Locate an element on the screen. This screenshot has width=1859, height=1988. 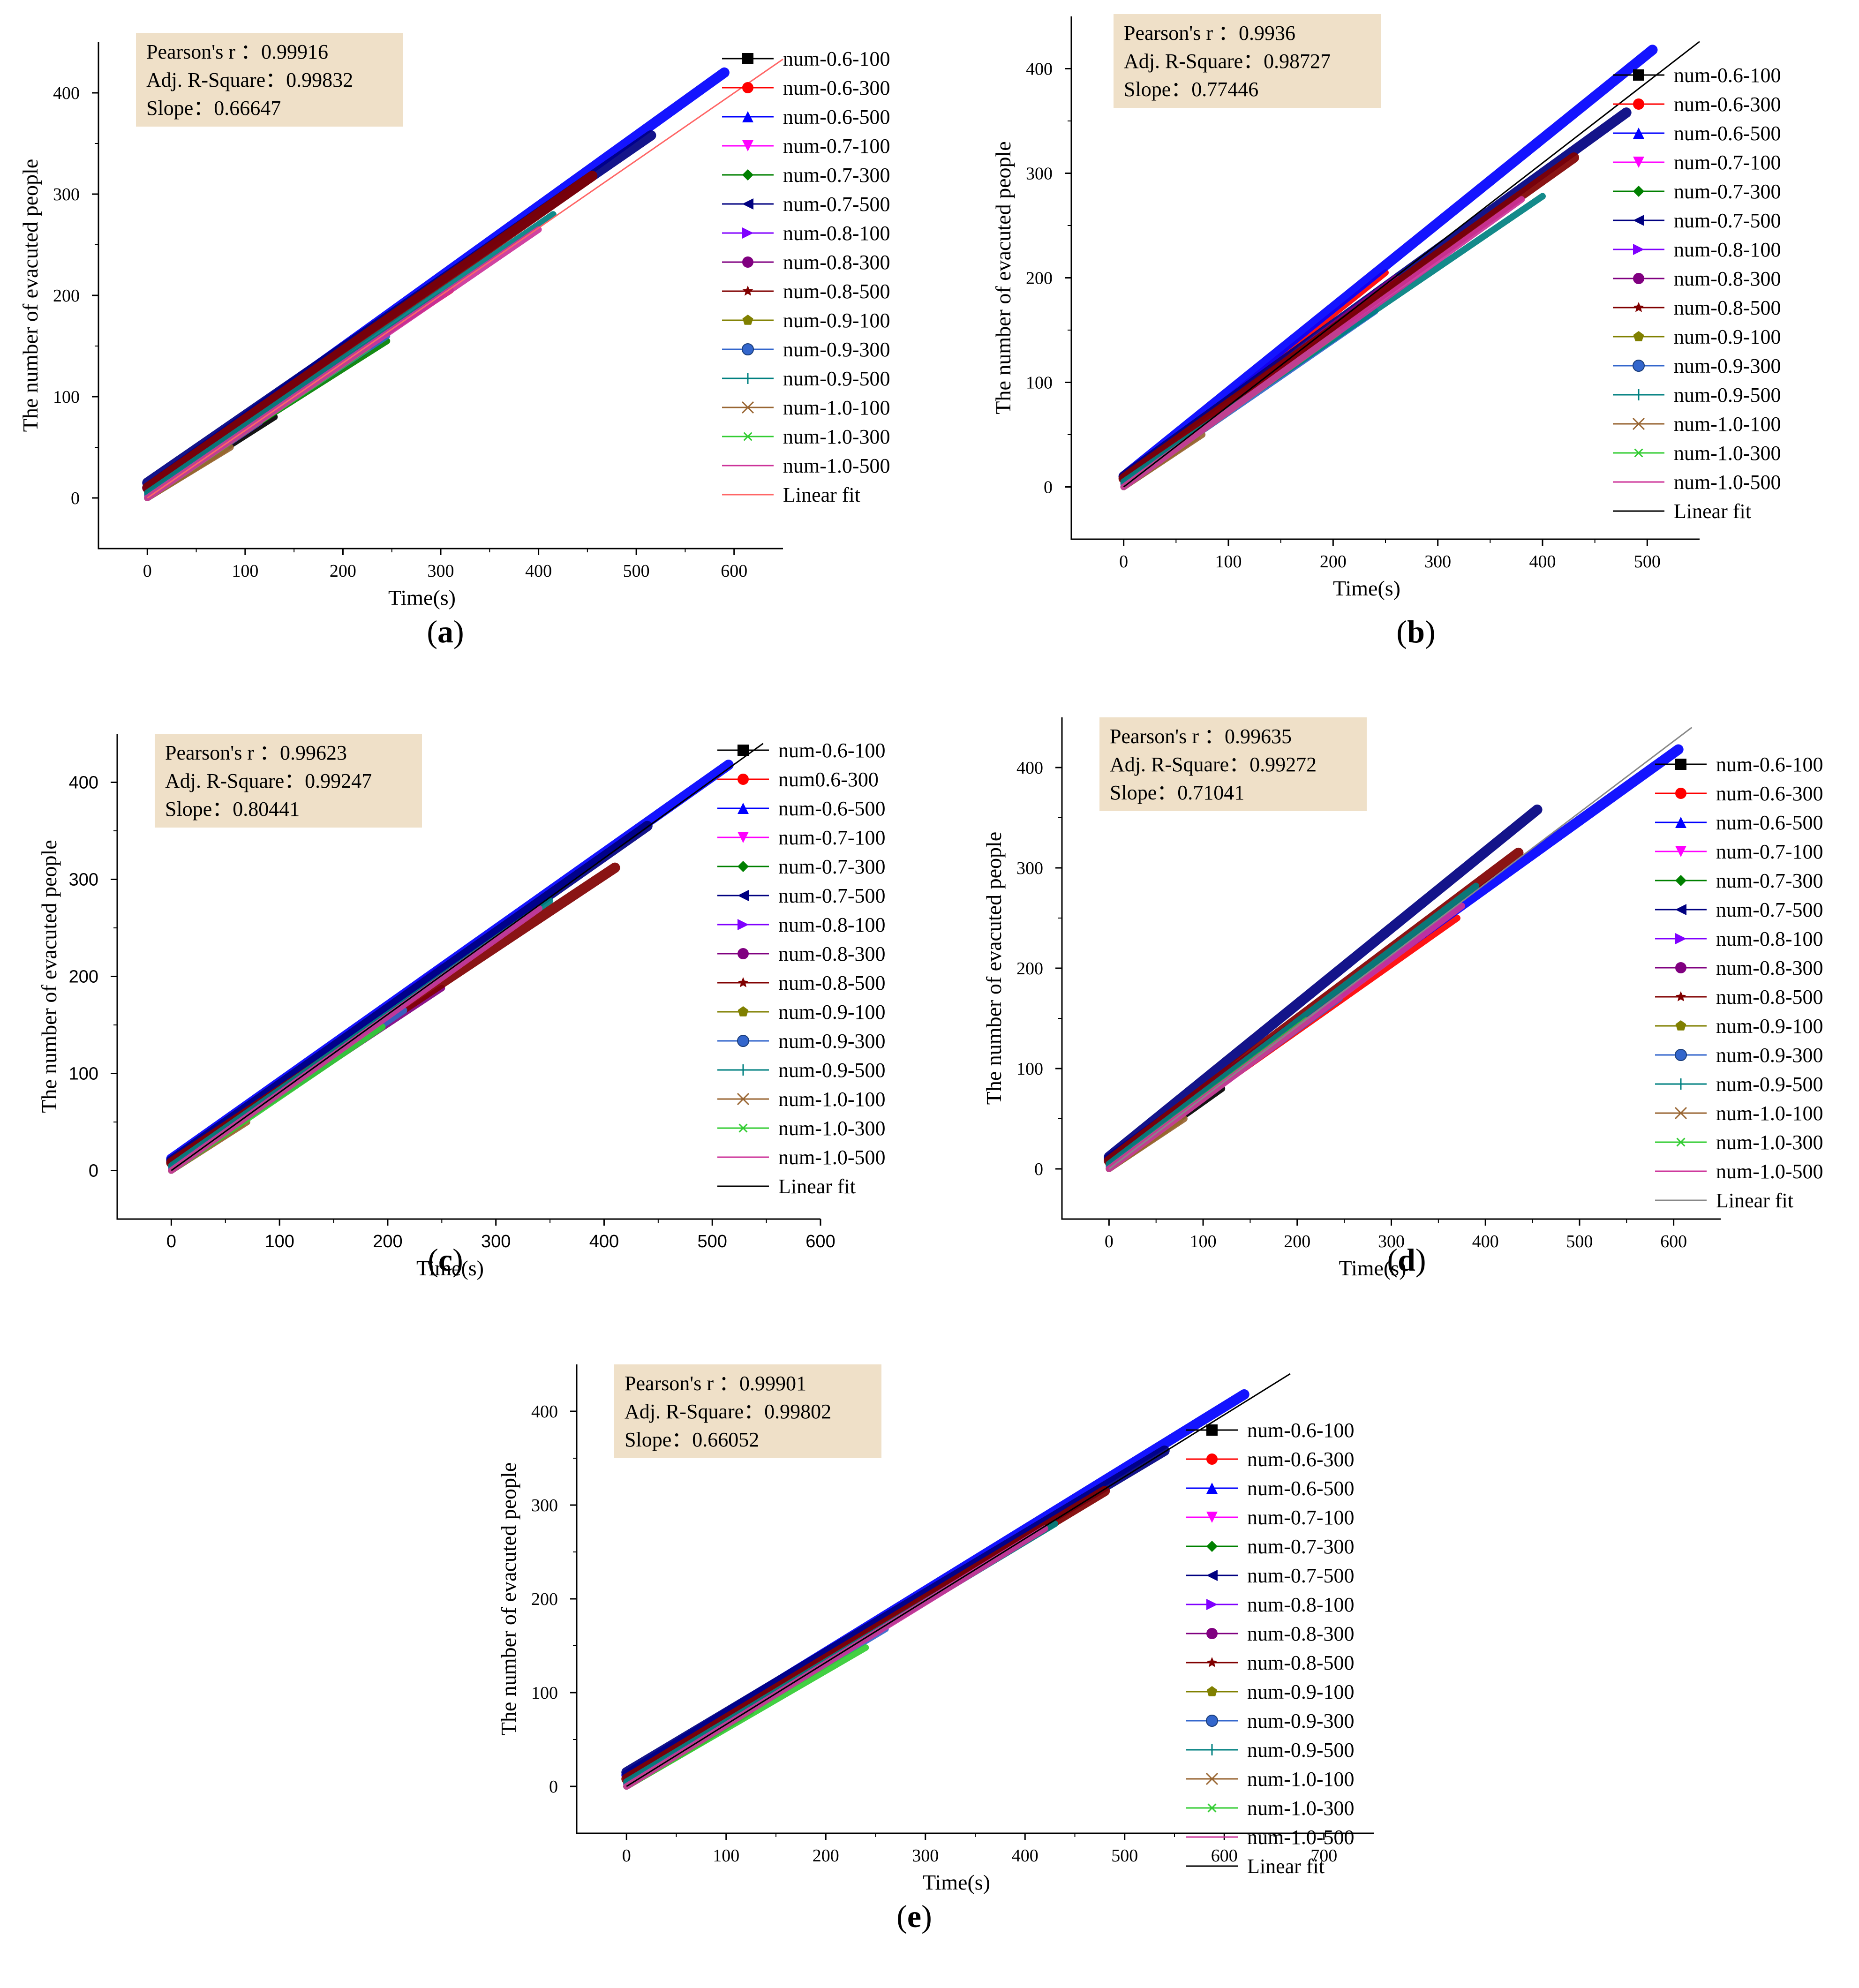
slope-text: Slope：0.66052 is located at coordinates (692, 1439).